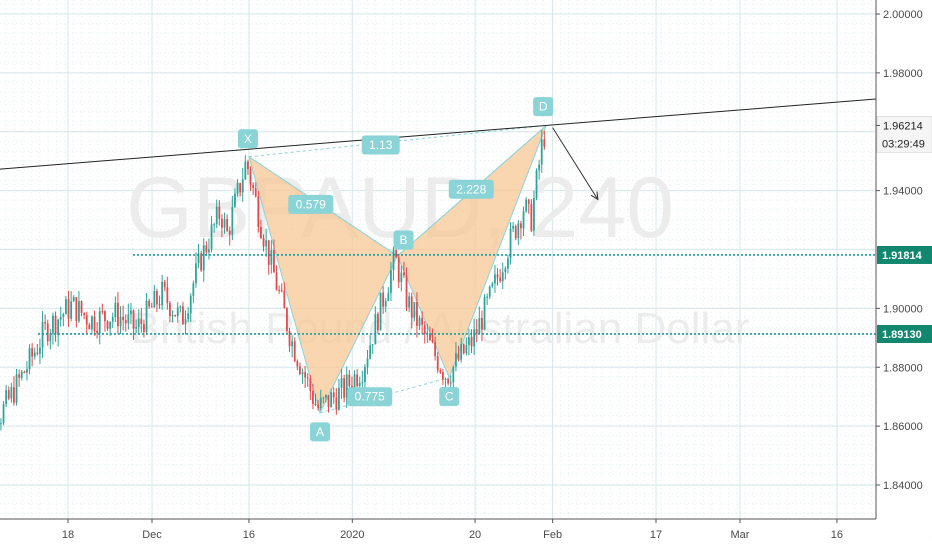 This screenshot has height=555, width=932. Describe the element at coordinates (904, 134) in the screenshot. I see `current-price-tag: 1.96214 03:29:49` at that location.